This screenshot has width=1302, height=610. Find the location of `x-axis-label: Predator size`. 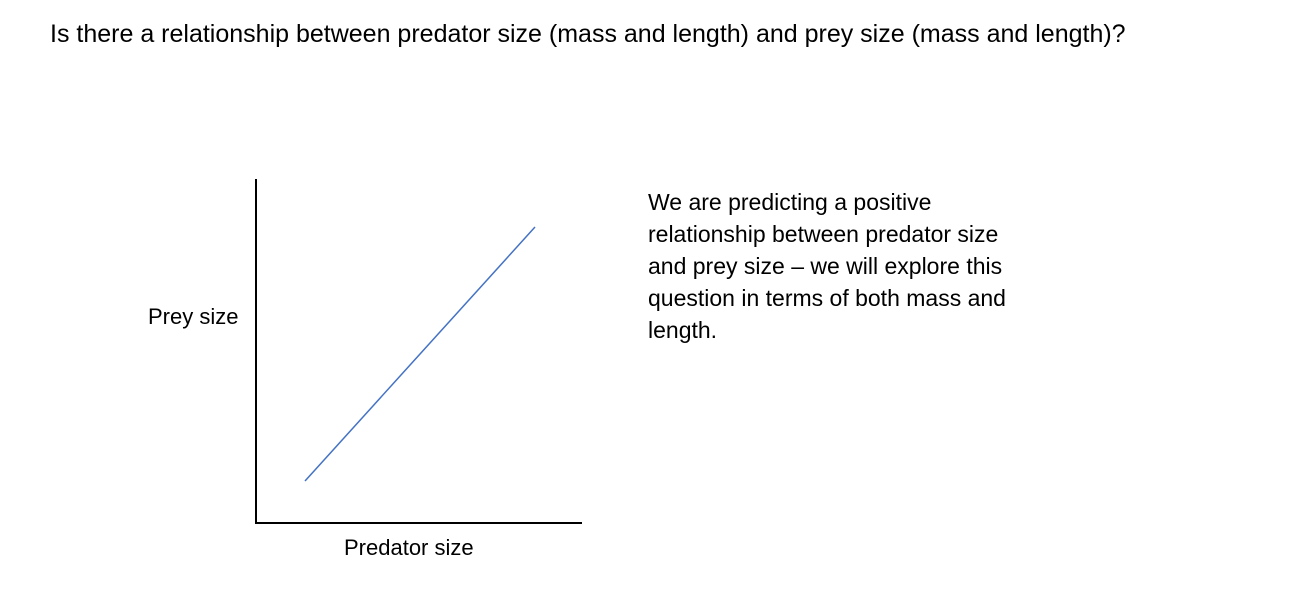

x-axis-label: Predator size is located at coordinates (409, 547).